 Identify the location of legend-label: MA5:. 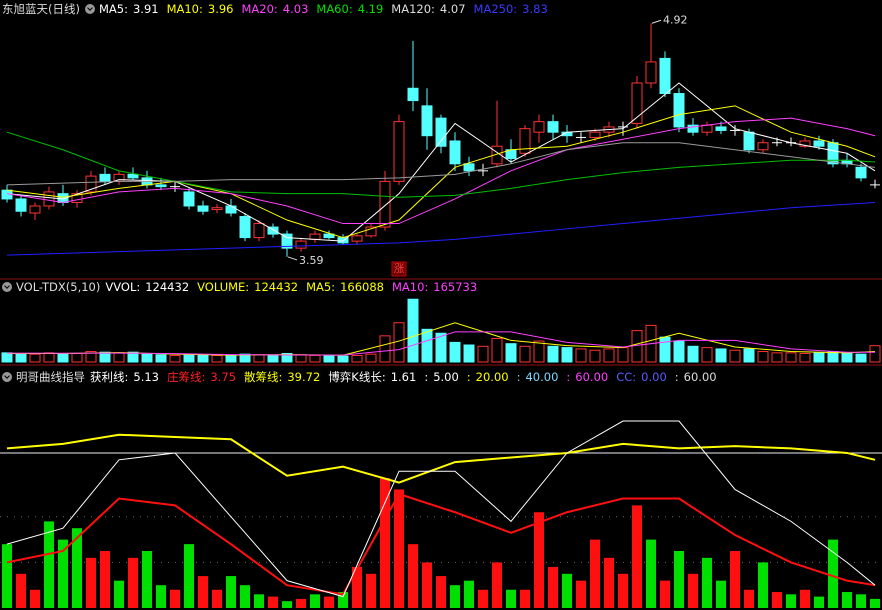
(321, 287).